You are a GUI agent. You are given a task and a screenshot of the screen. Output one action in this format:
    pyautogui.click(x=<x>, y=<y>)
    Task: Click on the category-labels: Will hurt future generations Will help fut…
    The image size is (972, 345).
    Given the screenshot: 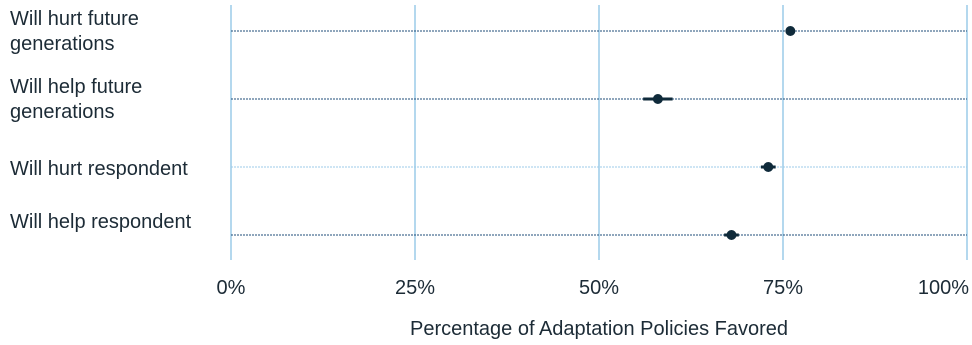 What is the action you would take?
    pyautogui.click(x=101, y=120)
    